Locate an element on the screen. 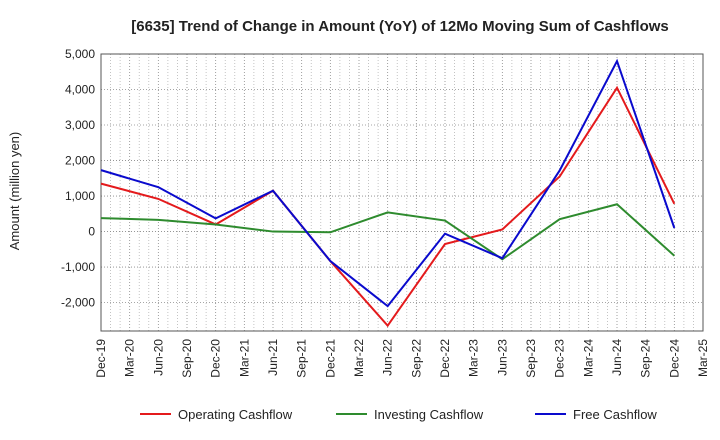 Image resolution: width=720 pixels, height=440 pixels. x-tick-label: Sep-20 is located at coordinates (187, 358).